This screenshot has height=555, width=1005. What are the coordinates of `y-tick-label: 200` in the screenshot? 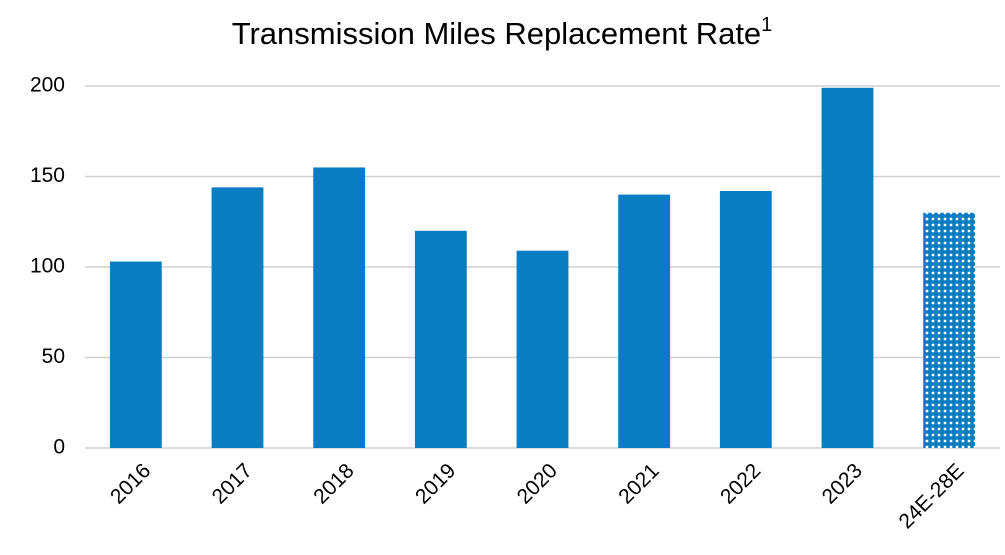 It's located at (47, 85).